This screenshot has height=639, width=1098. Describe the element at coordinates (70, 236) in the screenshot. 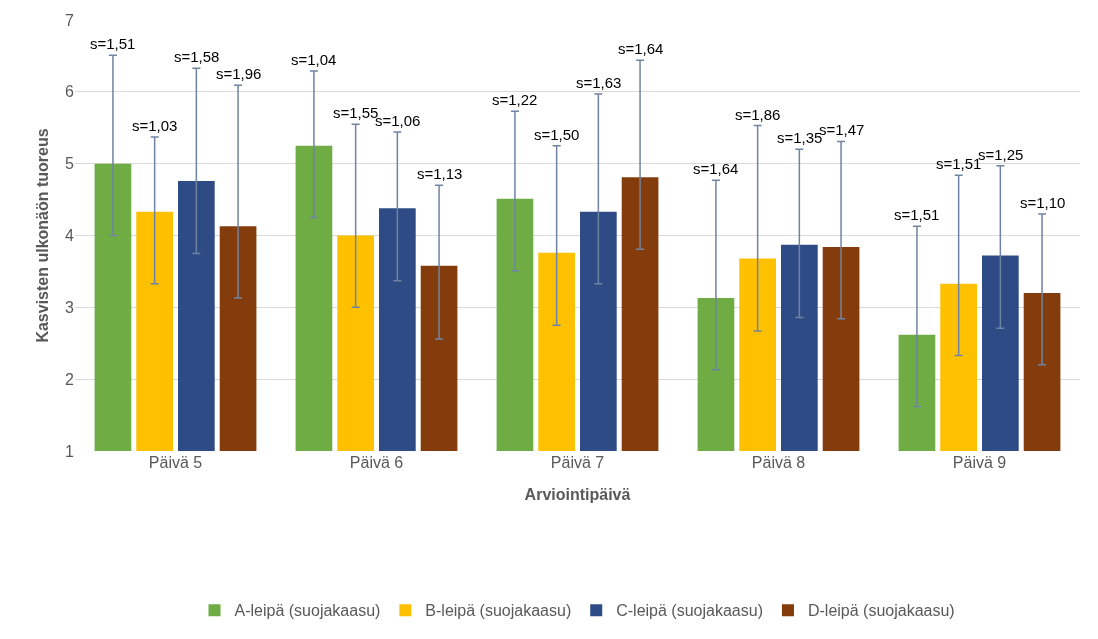

I see `y-tick-label: 4` at that location.